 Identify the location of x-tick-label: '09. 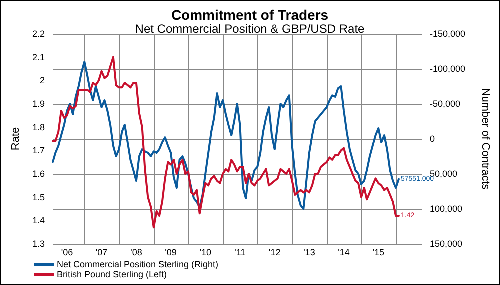
(171, 253).